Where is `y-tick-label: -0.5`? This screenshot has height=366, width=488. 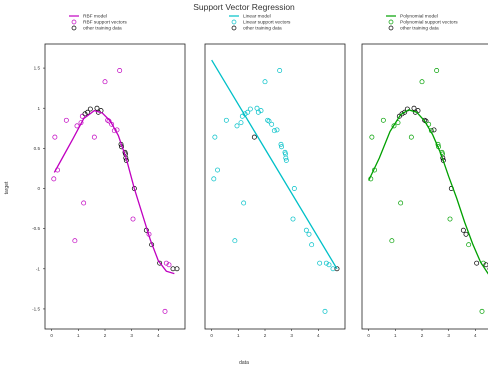 y-tick-label: -0.5 is located at coordinates (36, 228).